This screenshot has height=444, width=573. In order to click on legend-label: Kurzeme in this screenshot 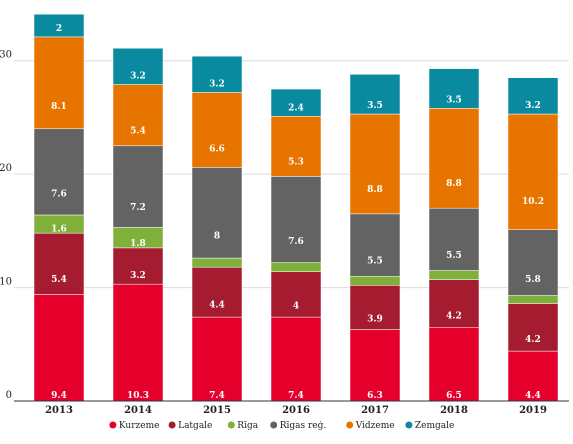, I will do `click(139, 426)`.